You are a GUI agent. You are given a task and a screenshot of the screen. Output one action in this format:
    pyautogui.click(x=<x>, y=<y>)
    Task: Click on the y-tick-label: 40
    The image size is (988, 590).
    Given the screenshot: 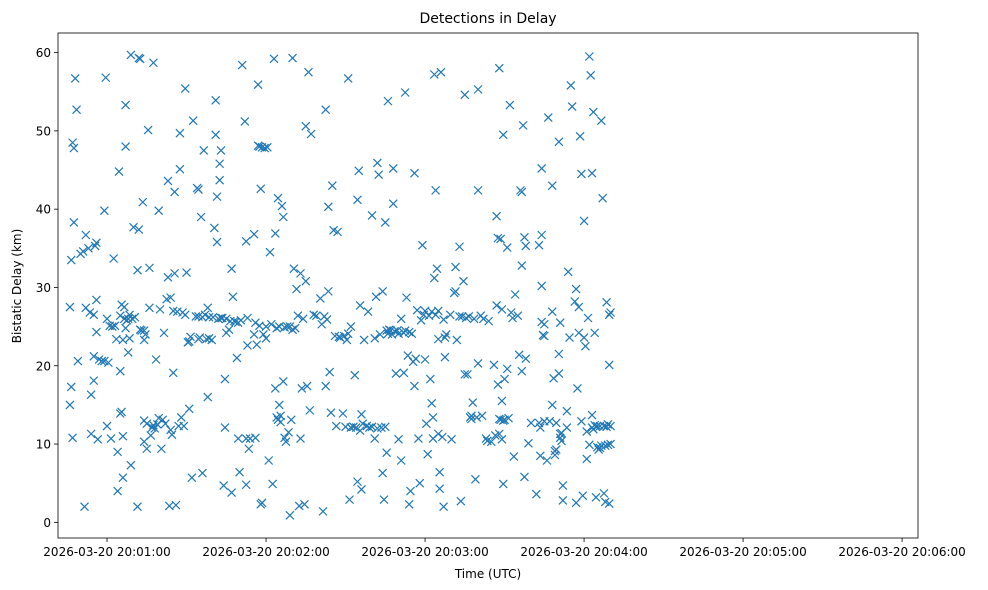 What is the action you would take?
    pyautogui.click(x=43, y=210)
    